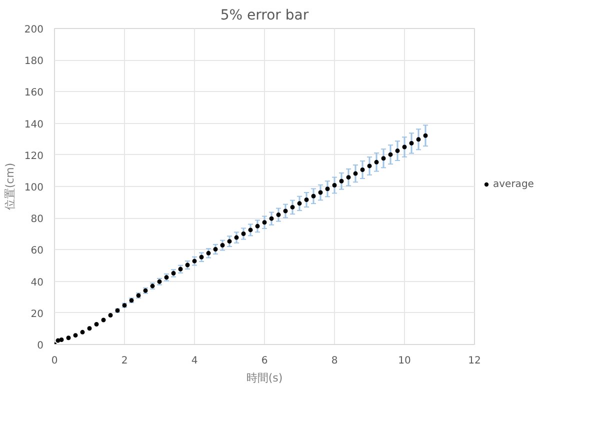  Describe the element at coordinates (513, 184) in the screenshot. I see `legend-label: average` at that location.